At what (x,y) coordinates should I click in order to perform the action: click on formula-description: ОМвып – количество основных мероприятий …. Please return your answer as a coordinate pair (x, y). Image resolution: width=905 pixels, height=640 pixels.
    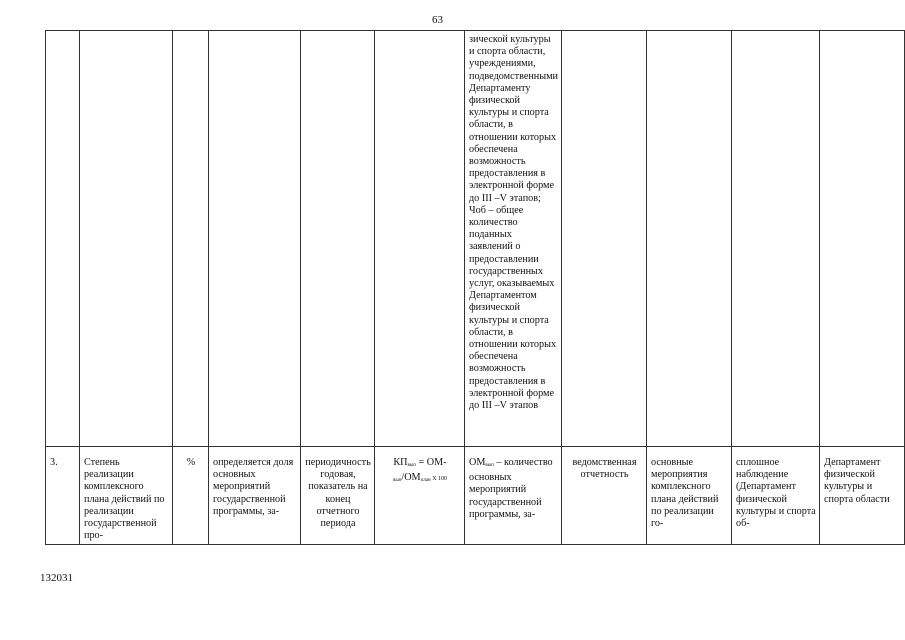
    Looking at the image, I should click on (513, 495).